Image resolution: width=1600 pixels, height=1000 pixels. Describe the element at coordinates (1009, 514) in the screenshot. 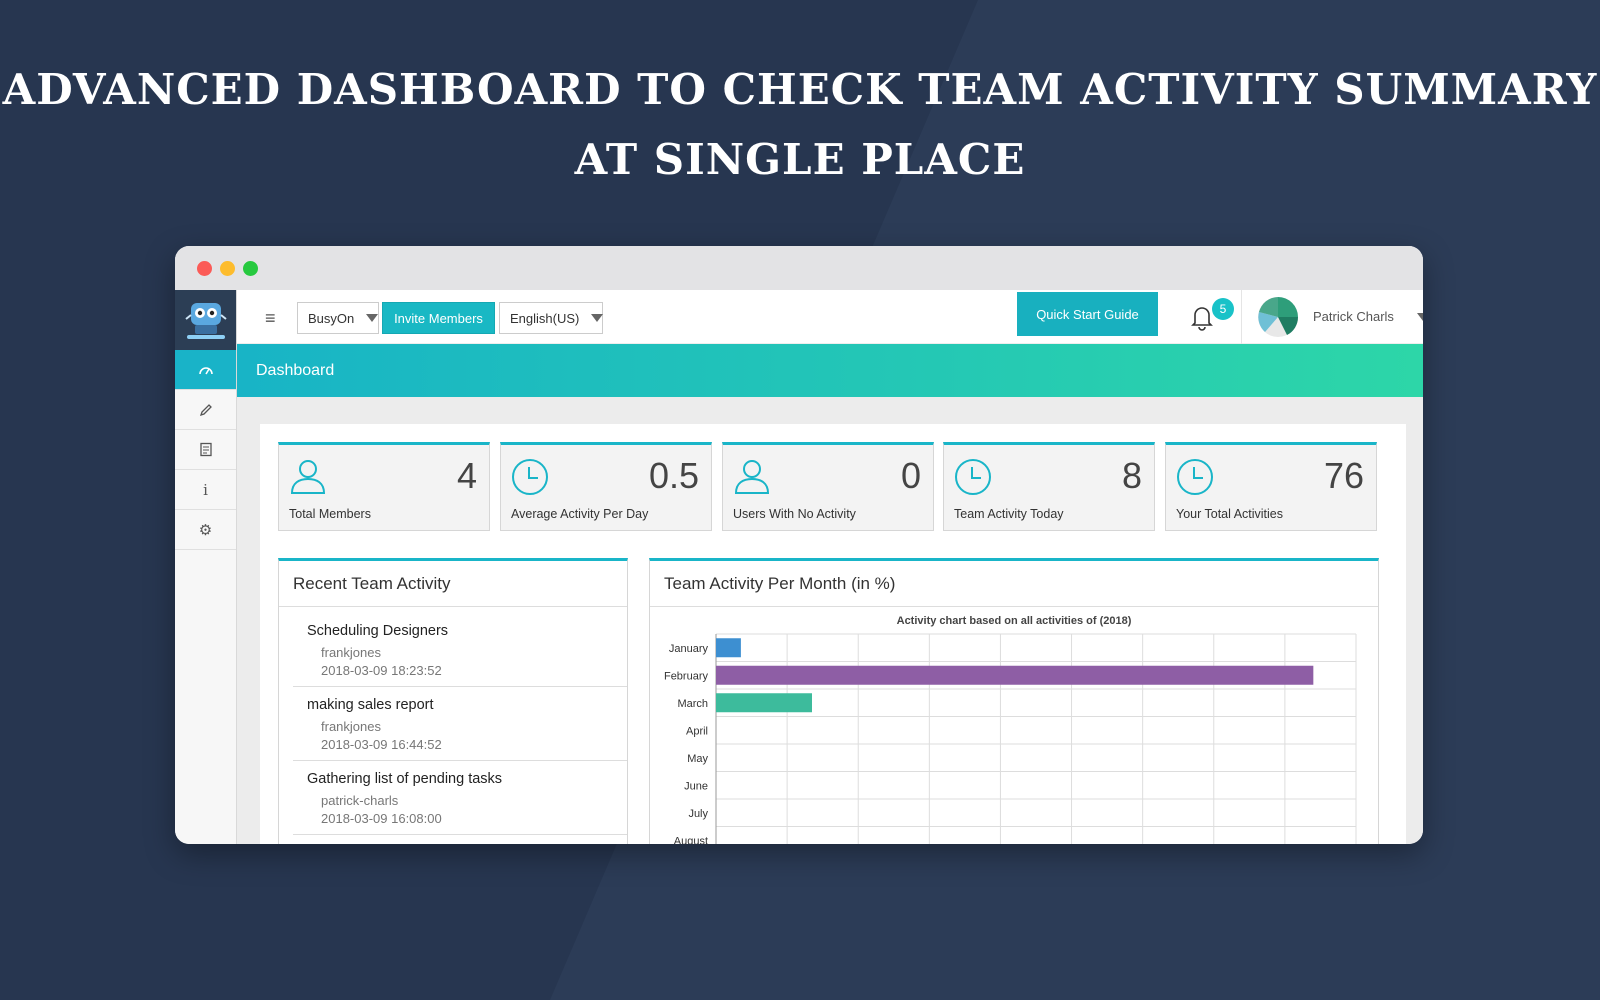

I see `stat-label: Team Activity Today` at that location.